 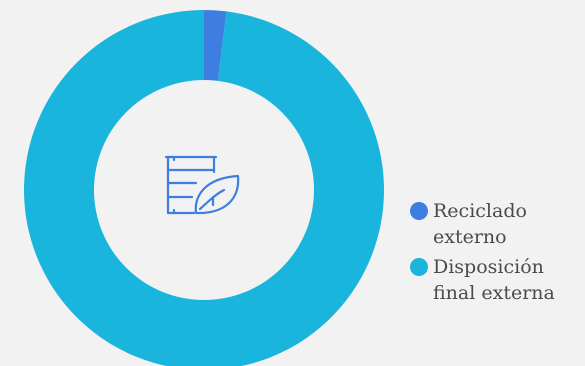 What do you see at coordinates (482, 280) in the screenshot?
I see `legend-item-disposicion: Disposición final externa` at bounding box center [482, 280].